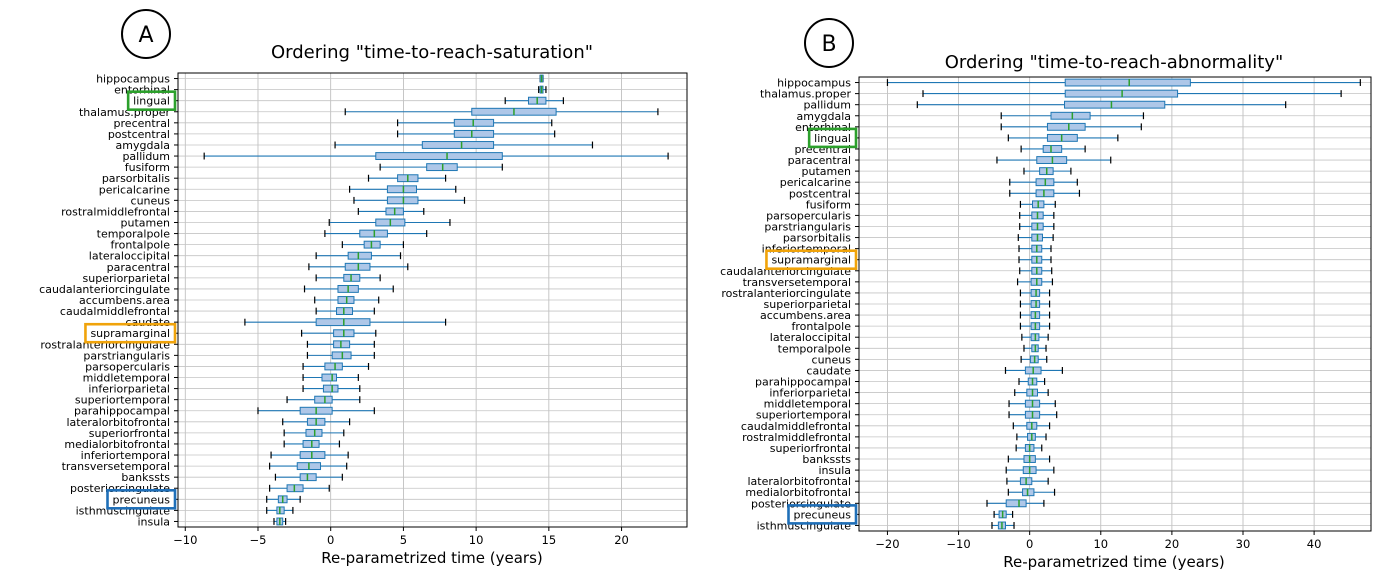 The image size is (1378, 572). Describe the element at coordinates (827, 105) in the screenshot. I see `row-label-pallidum: pallidum` at that location.